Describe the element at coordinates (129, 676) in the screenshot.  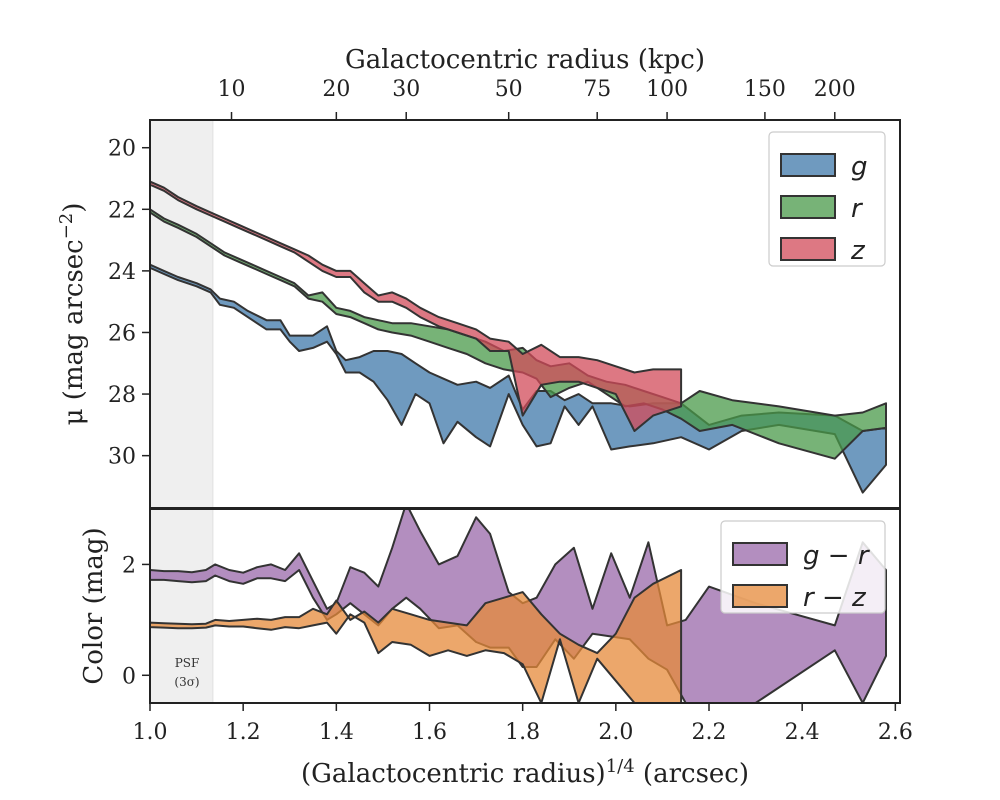
I see `bottom-y-tick-label: 0` at that location.